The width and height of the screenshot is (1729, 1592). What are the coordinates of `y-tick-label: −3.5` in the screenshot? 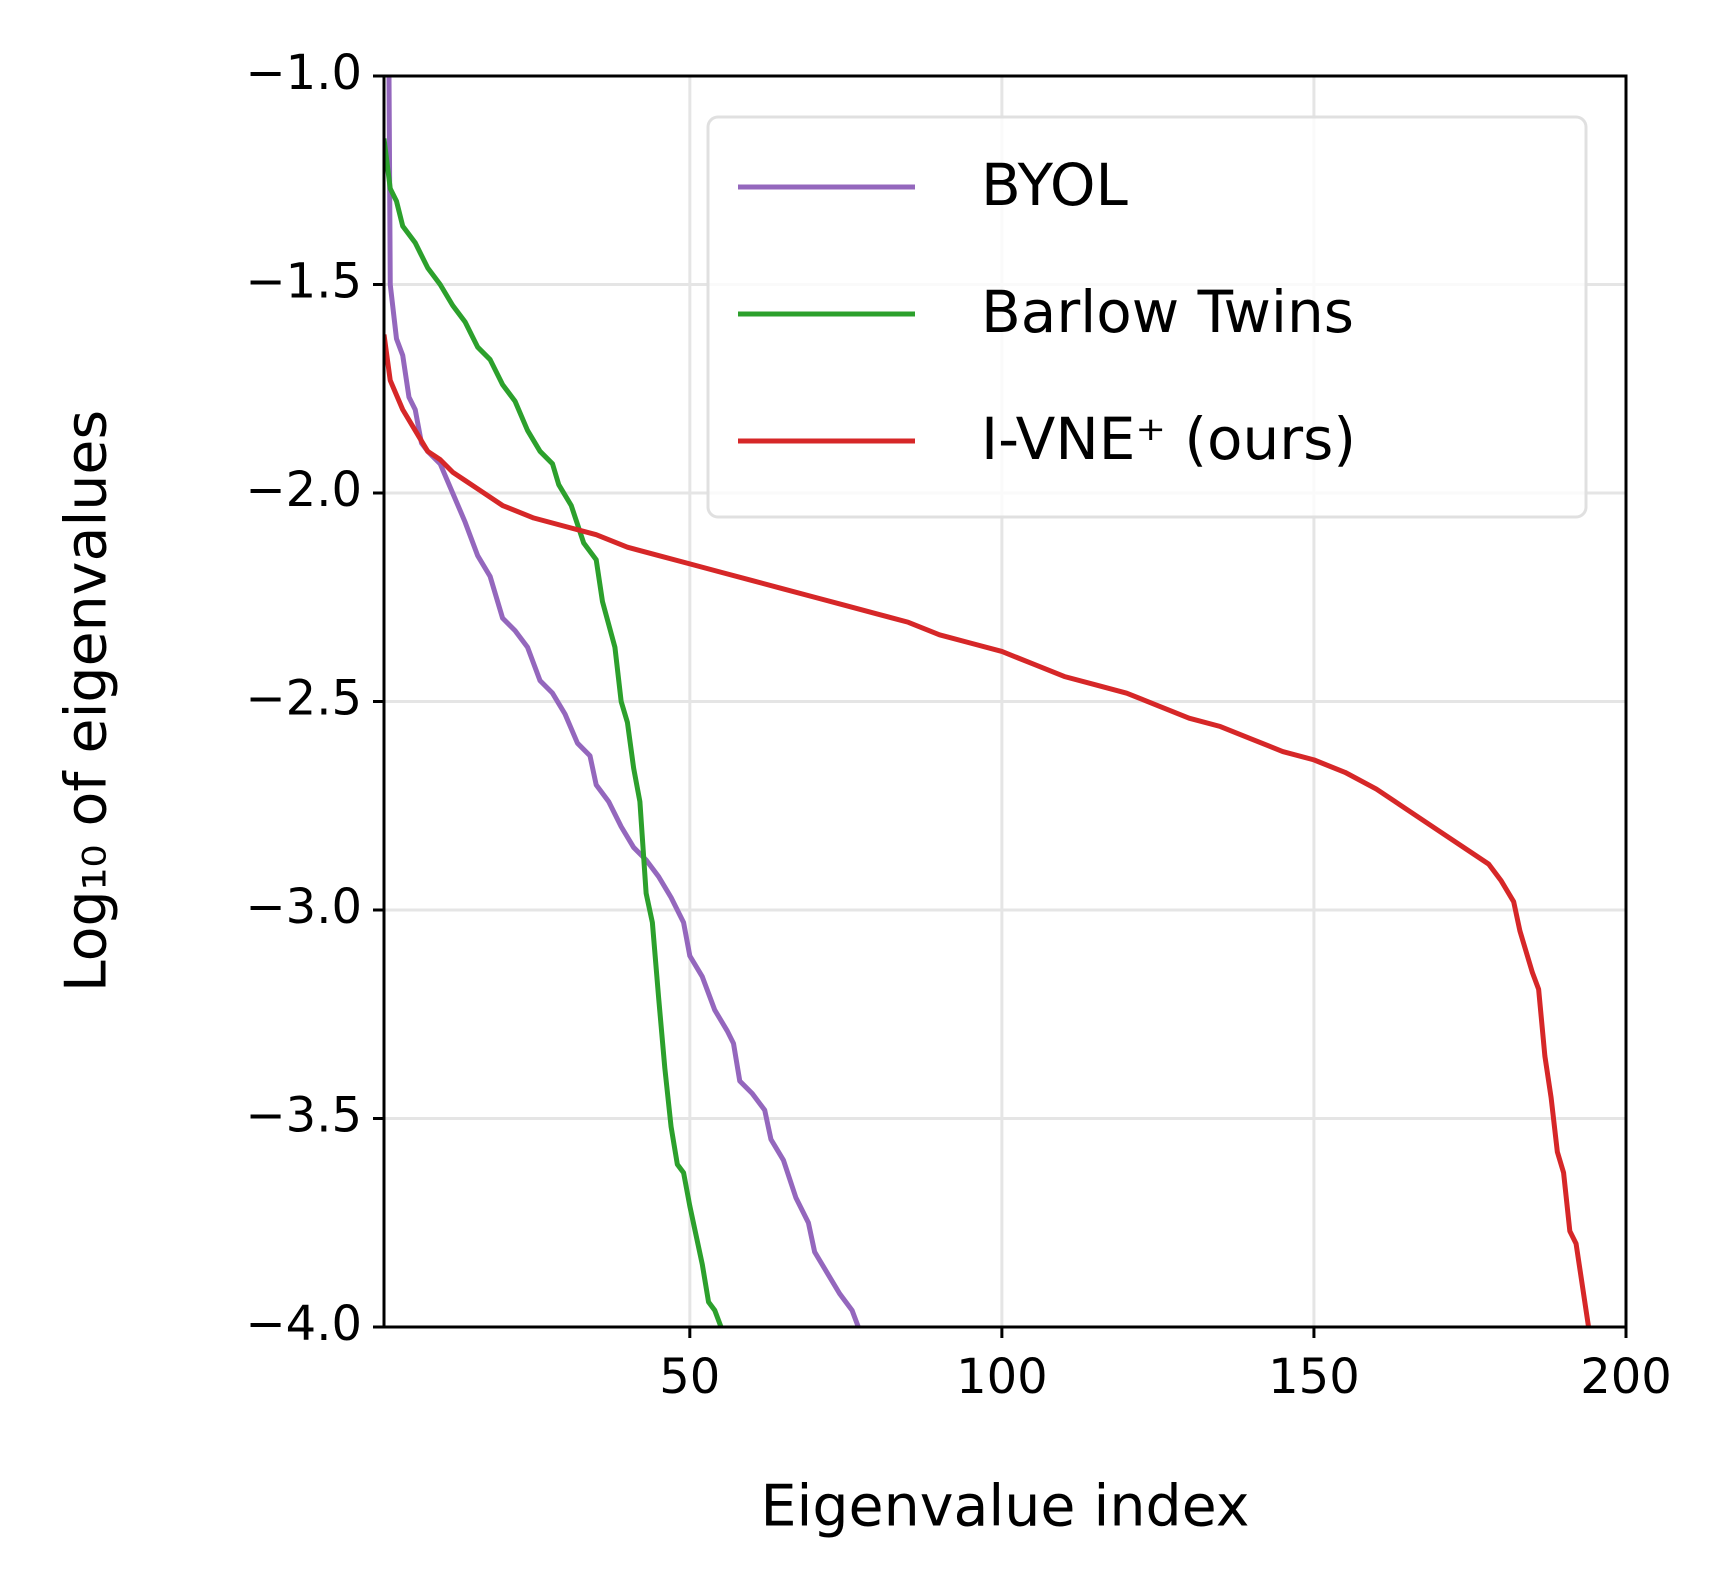 It's located at (303, 1116).